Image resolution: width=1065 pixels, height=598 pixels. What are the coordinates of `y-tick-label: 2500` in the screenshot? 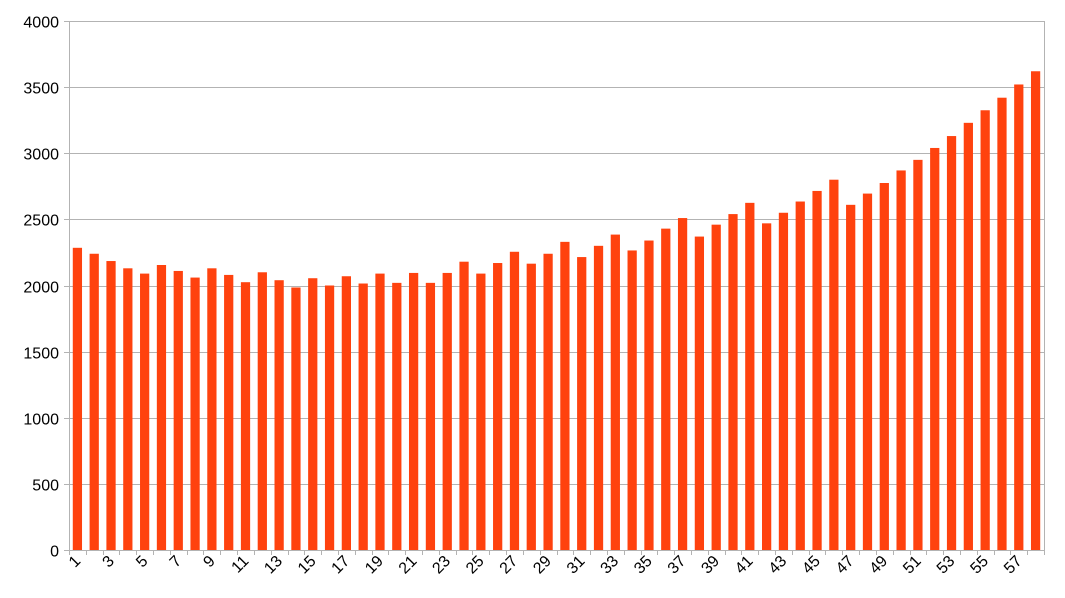 It's located at (41, 221).